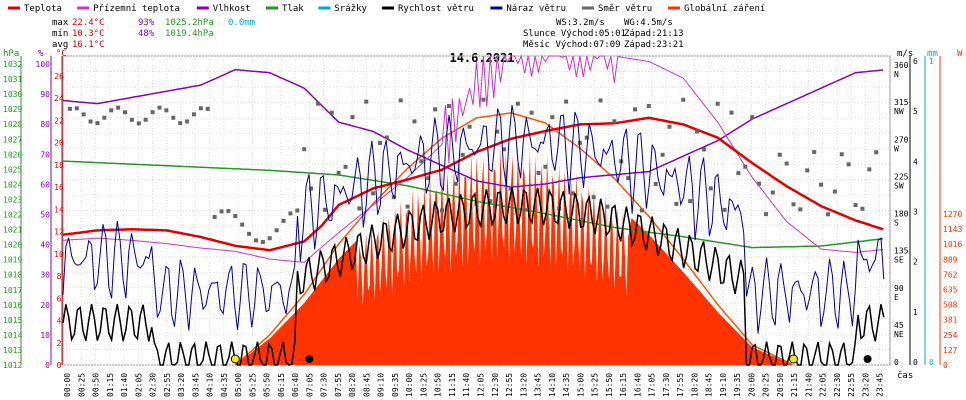  What do you see at coordinates (59, 76) in the screenshot?
I see `temp-tick: 26` at bounding box center [59, 76].